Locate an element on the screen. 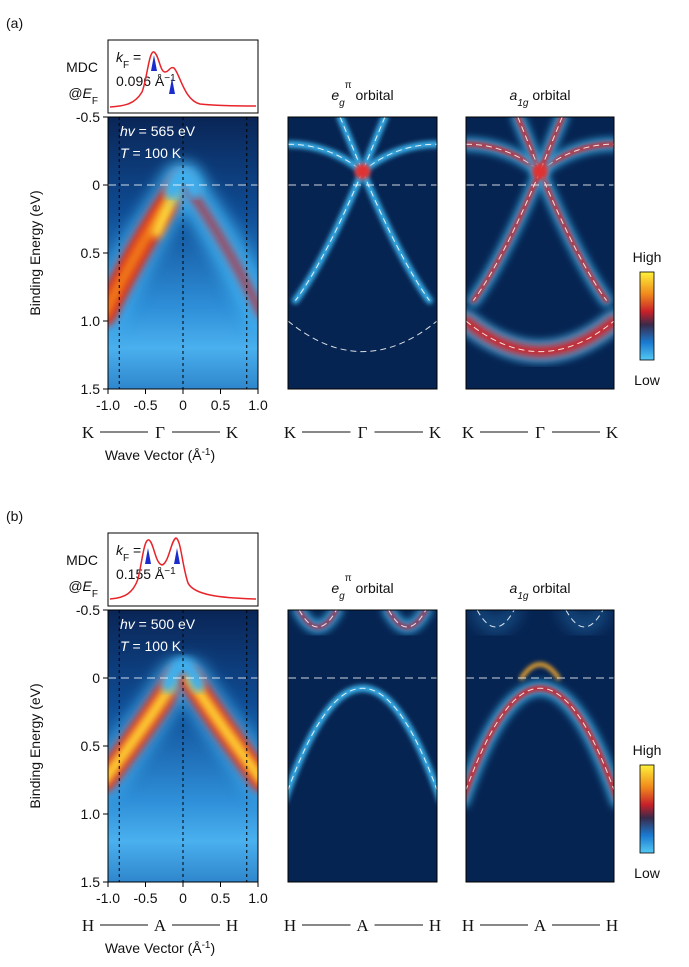 The image size is (689, 967). colorbar-low: Low is located at coordinates (647, 380).